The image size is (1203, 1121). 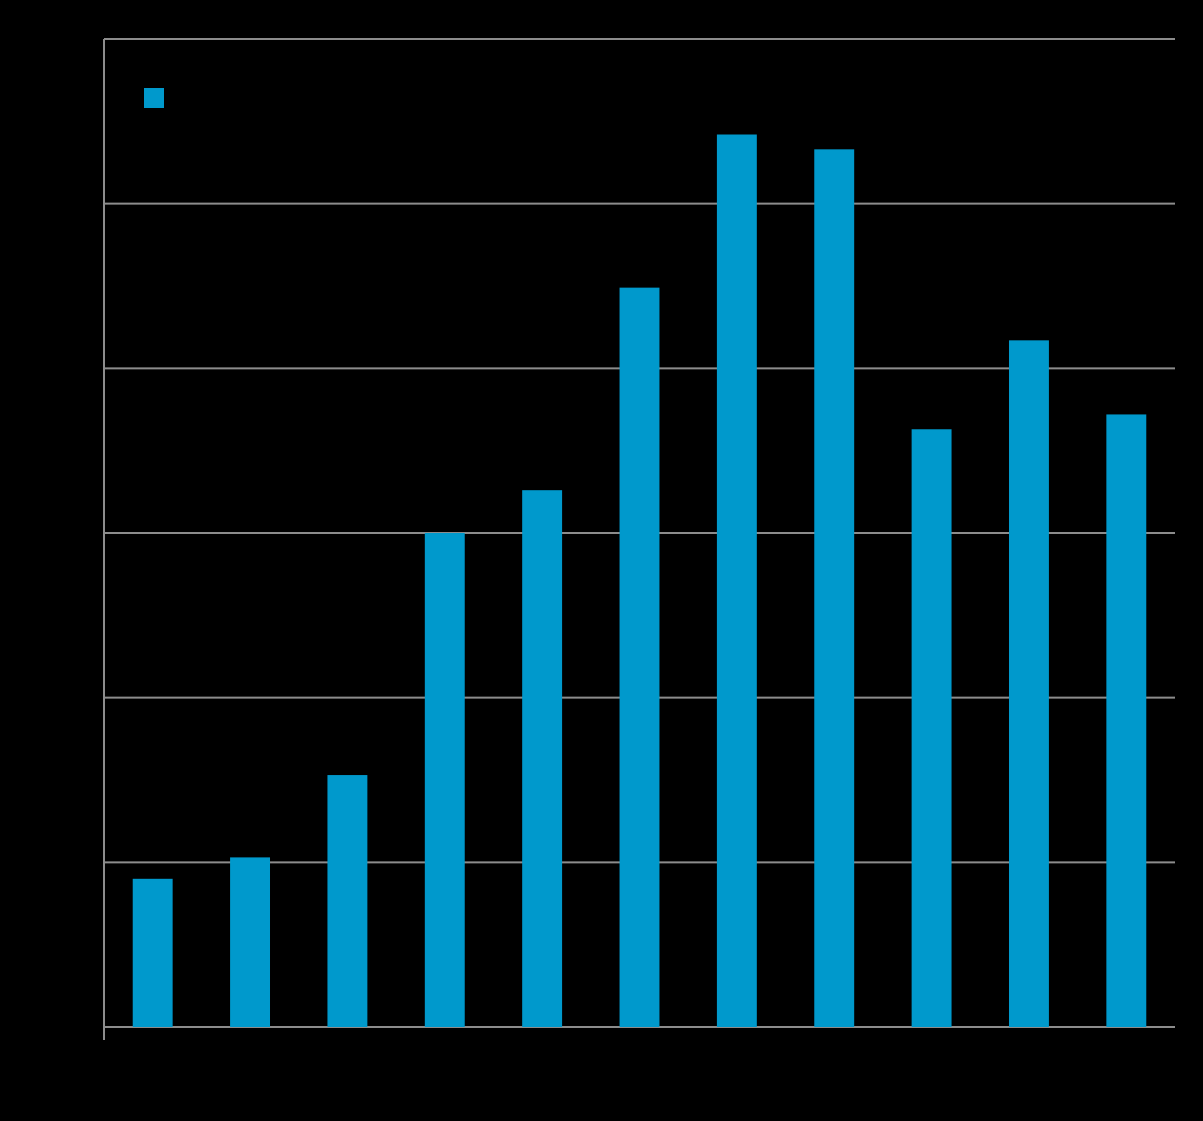 What do you see at coordinates (89, 203) in the screenshot?
I see `y-tick-label: 5` at bounding box center [89, 203].